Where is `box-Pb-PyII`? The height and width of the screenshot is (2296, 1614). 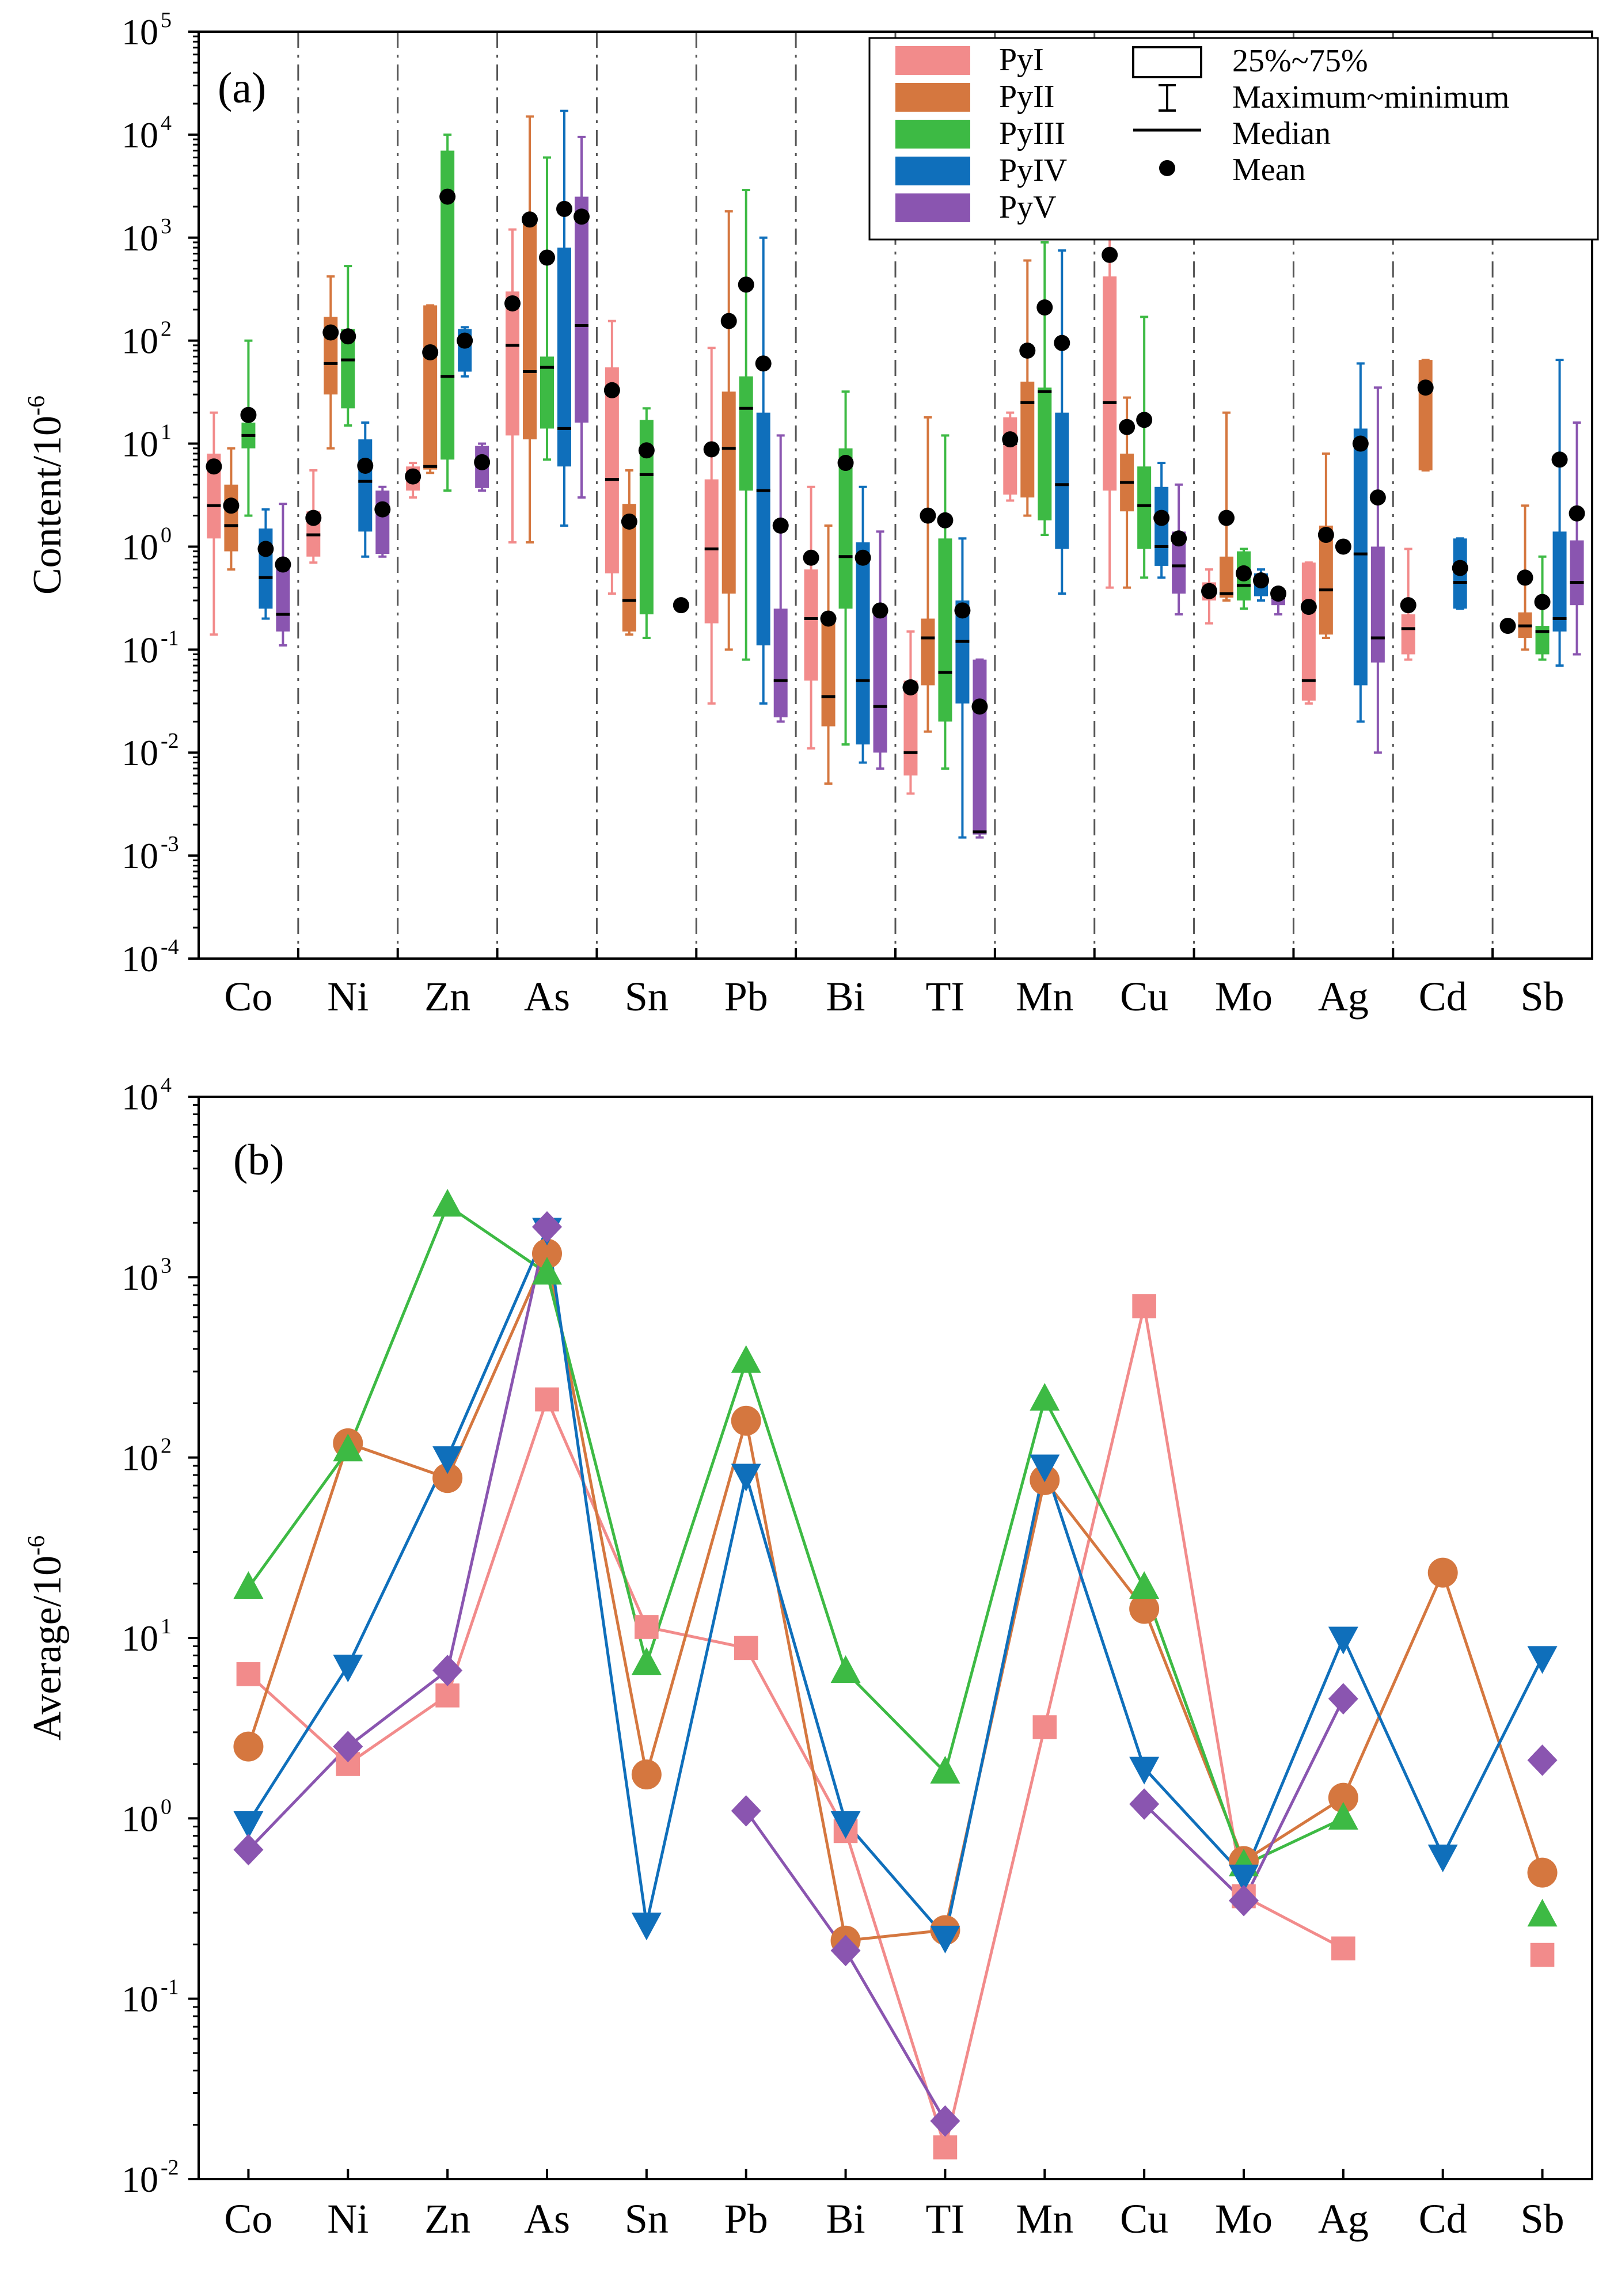 box-Pb-PyII is located at coordinates (728, 430).